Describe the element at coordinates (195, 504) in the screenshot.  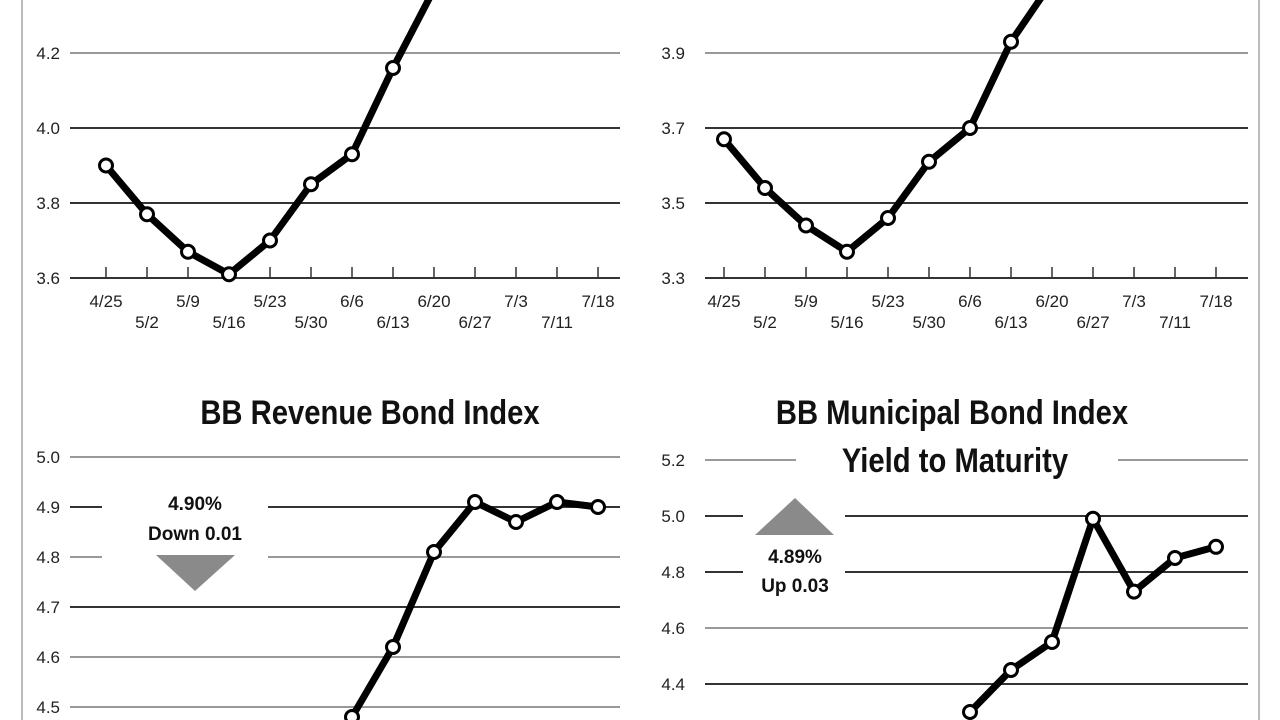
I see `annotation-revenue-value: 4.90%` at that location.